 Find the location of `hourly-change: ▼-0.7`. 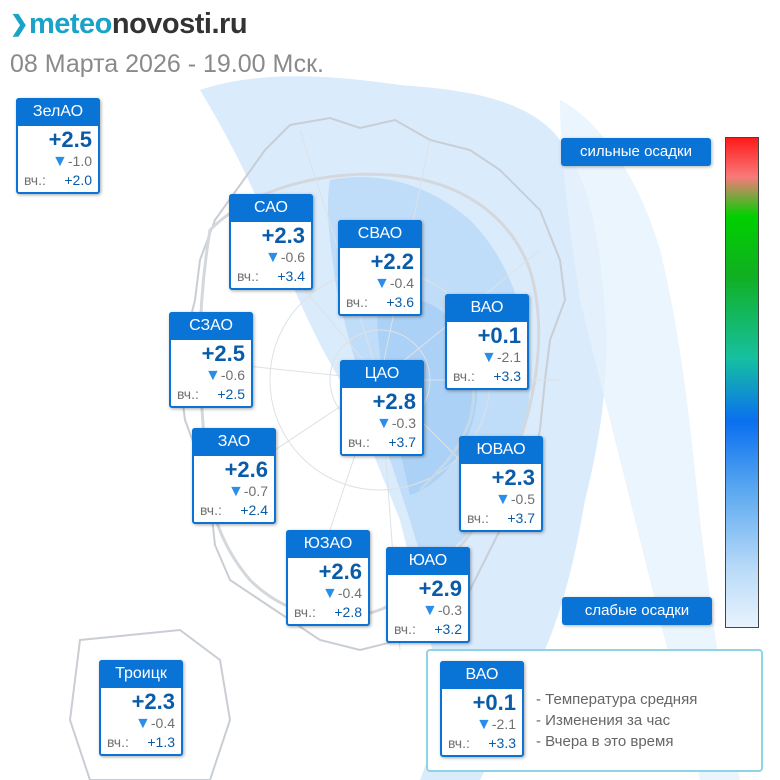

hourly-change: ▼-0.7 is located at coordinates (234, 491).